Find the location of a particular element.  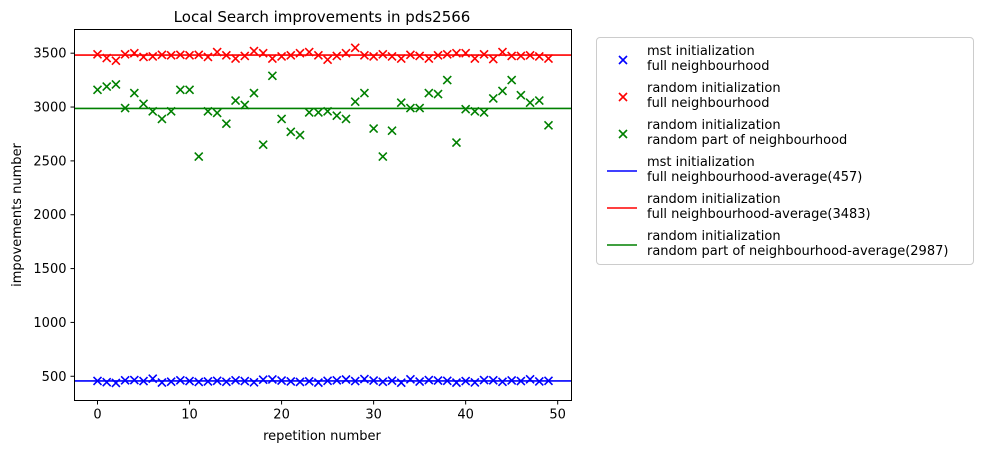

legend-line-green is located at coordinates (622, 245).